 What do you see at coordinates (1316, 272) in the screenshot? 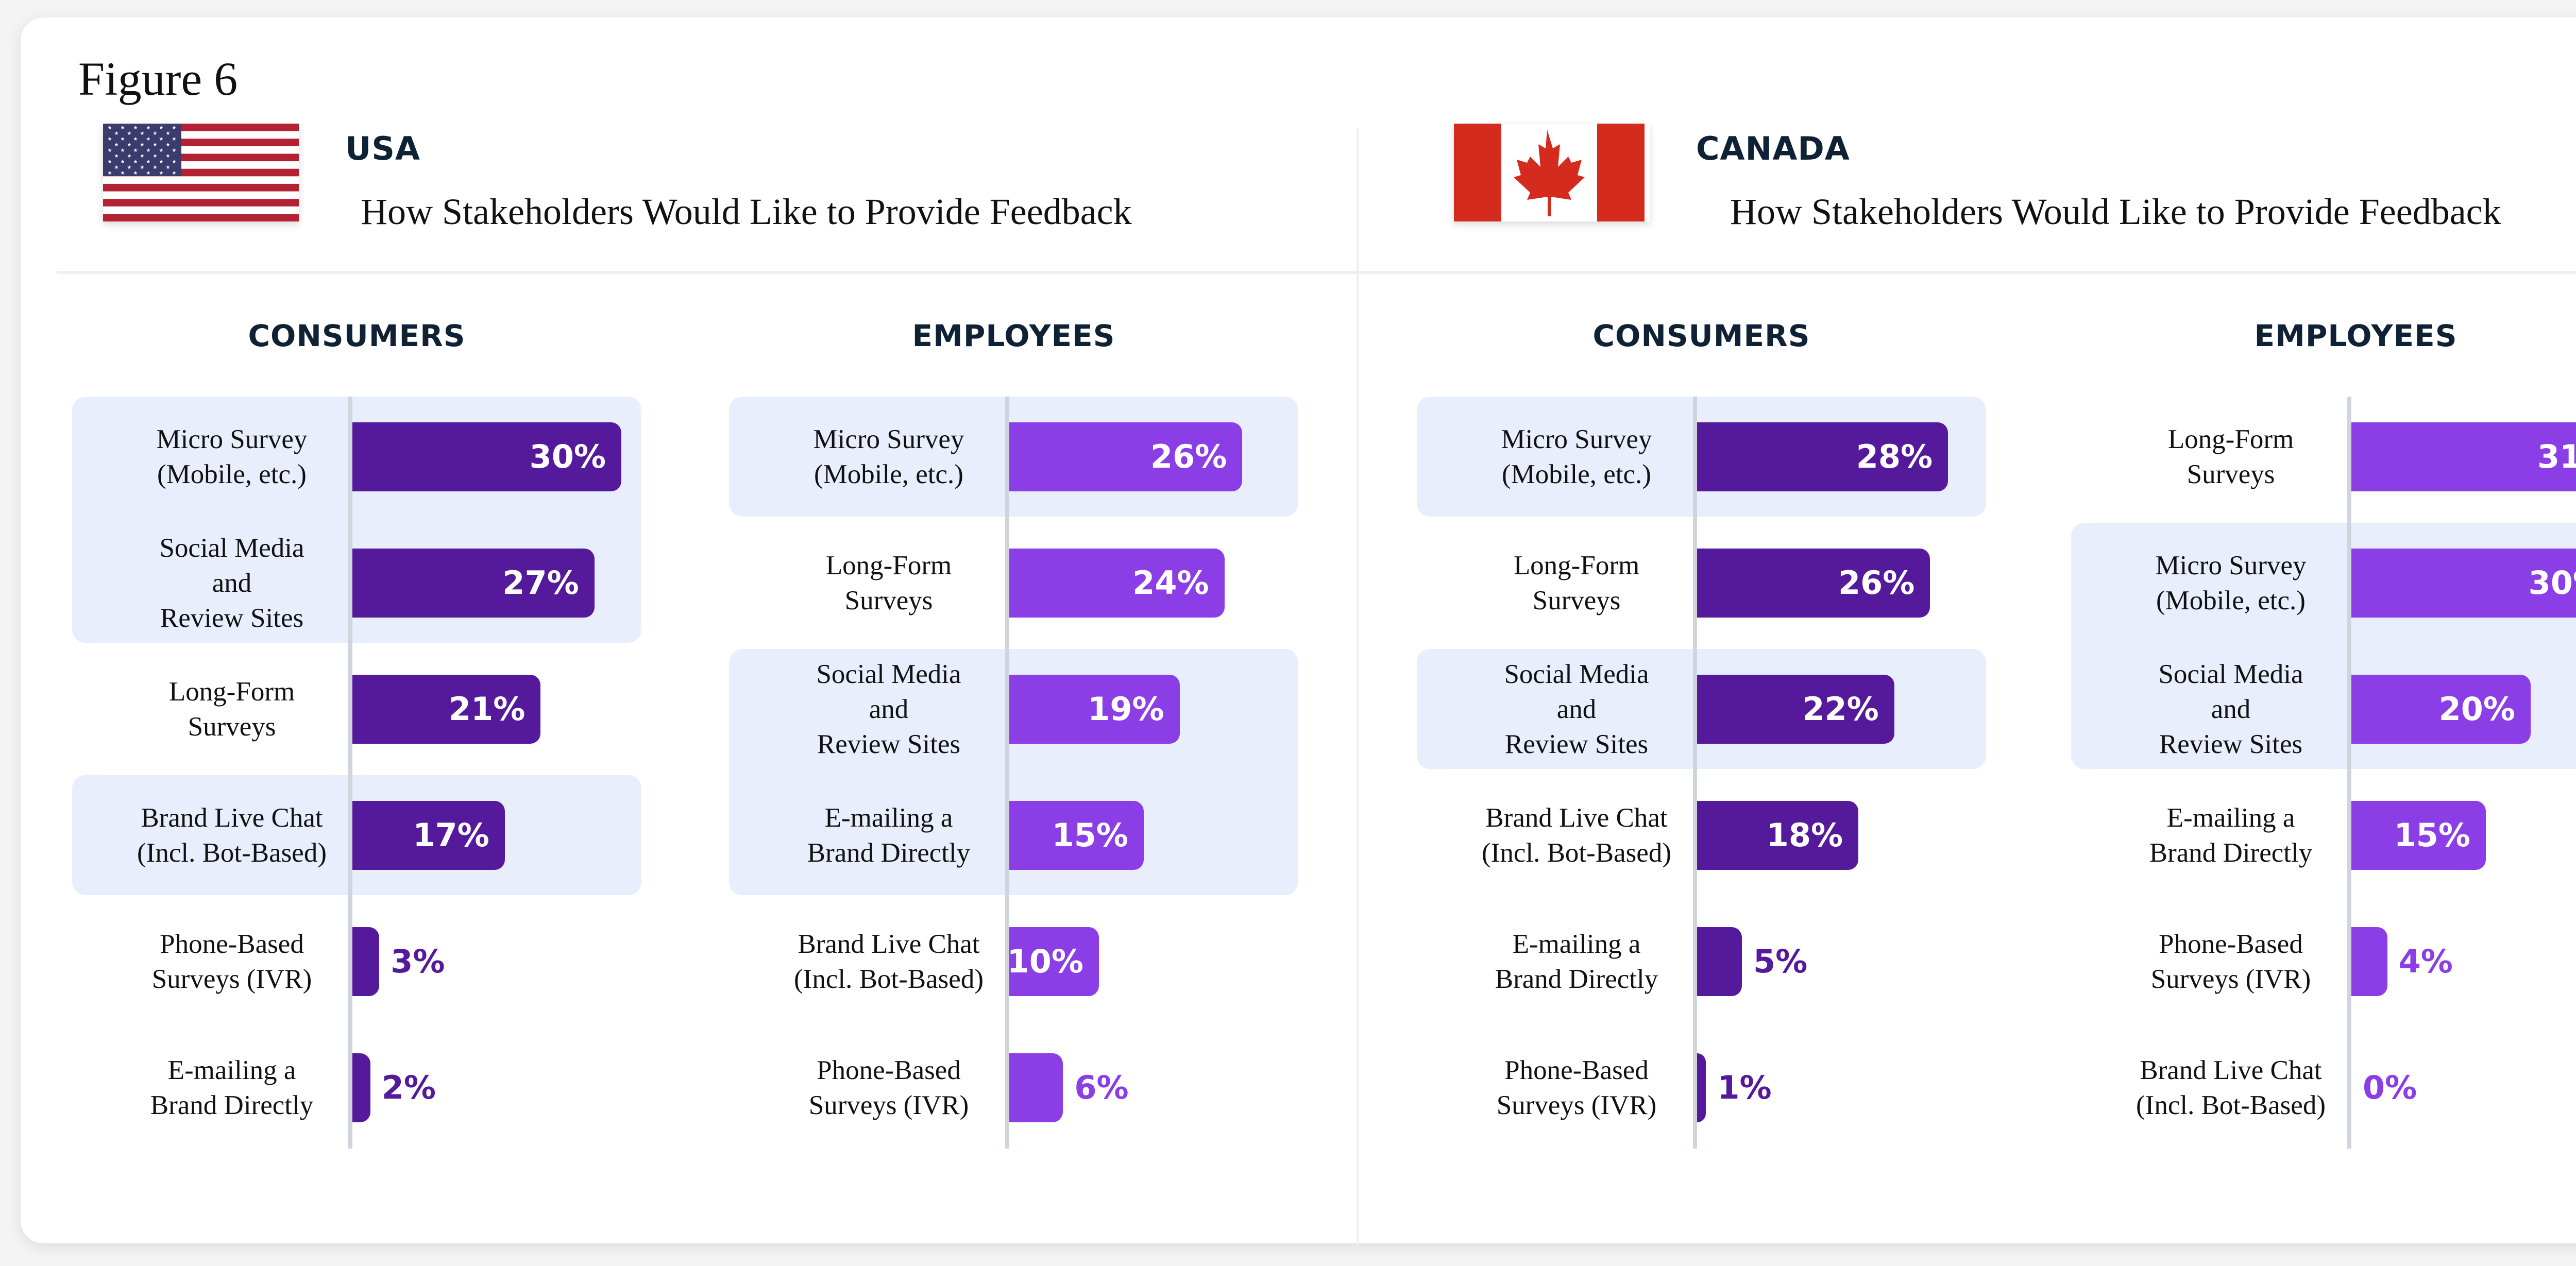
I see `header-divider` at bounding box center [1316, 272].